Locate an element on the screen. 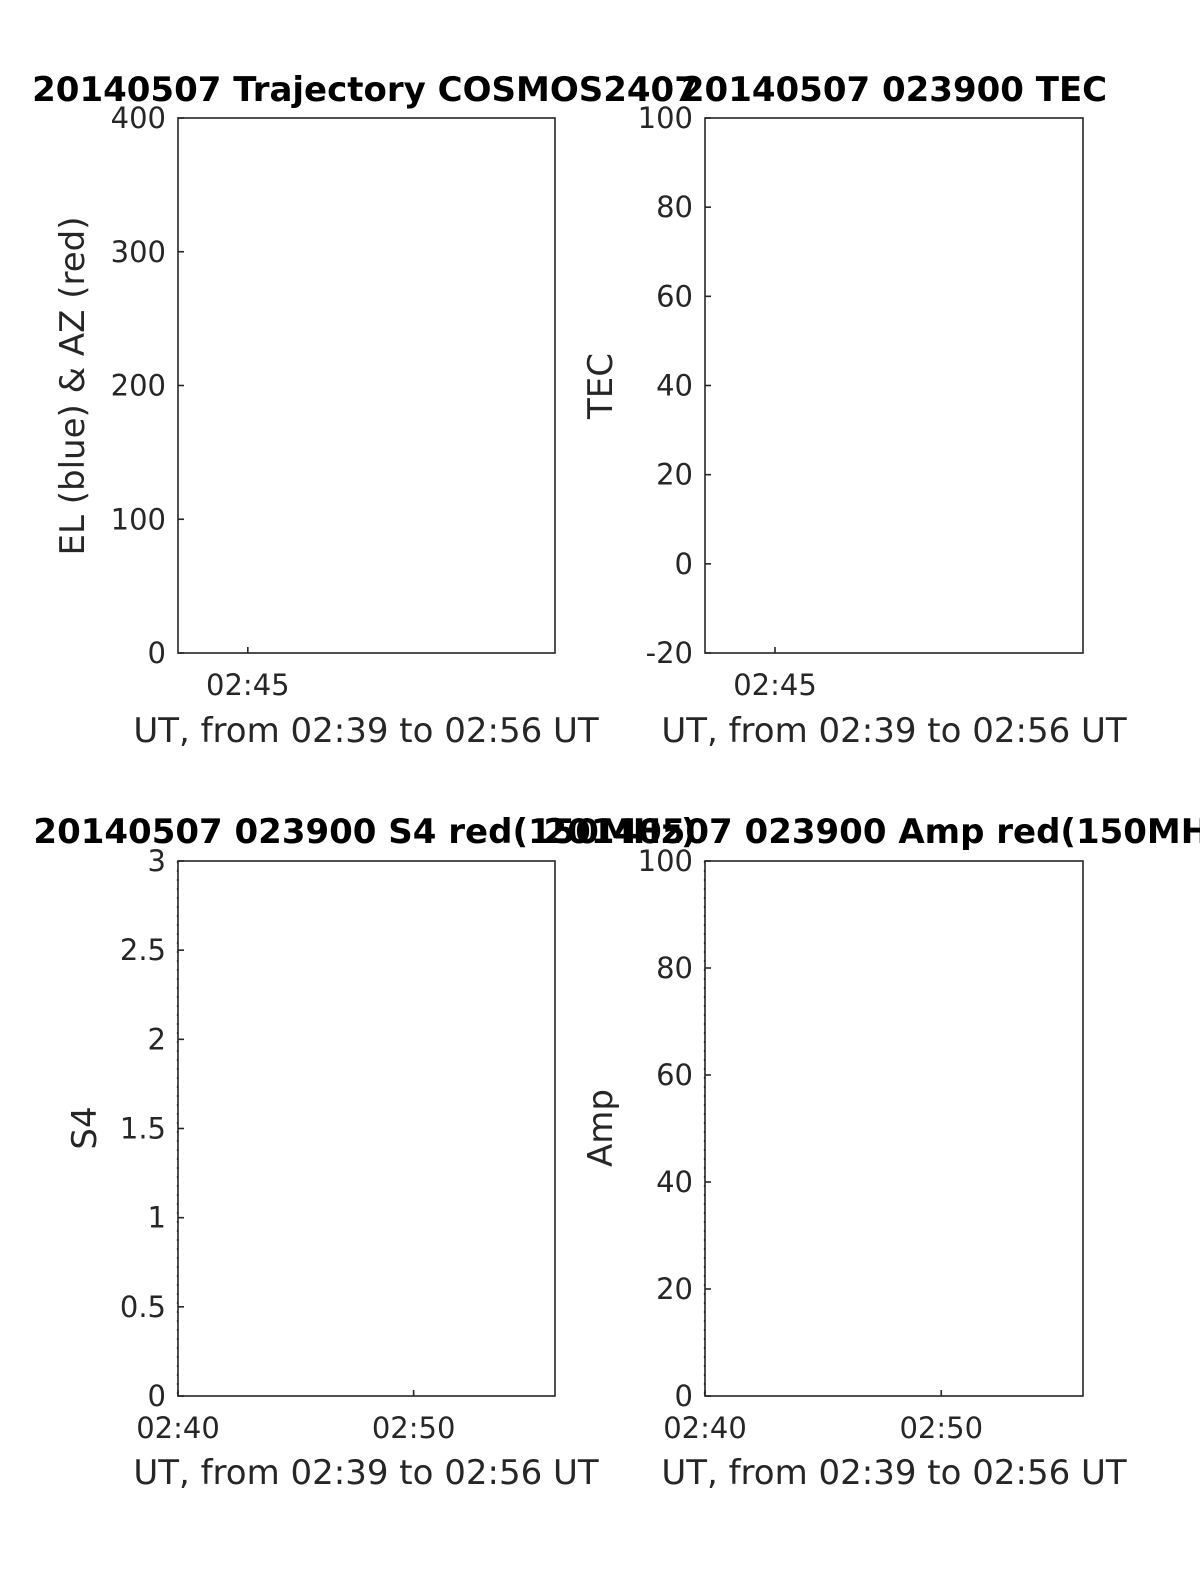 This screenshot has height=1575, width=1200. s4-xtick-label: 02:50 is located at coordinates (414, 1428).